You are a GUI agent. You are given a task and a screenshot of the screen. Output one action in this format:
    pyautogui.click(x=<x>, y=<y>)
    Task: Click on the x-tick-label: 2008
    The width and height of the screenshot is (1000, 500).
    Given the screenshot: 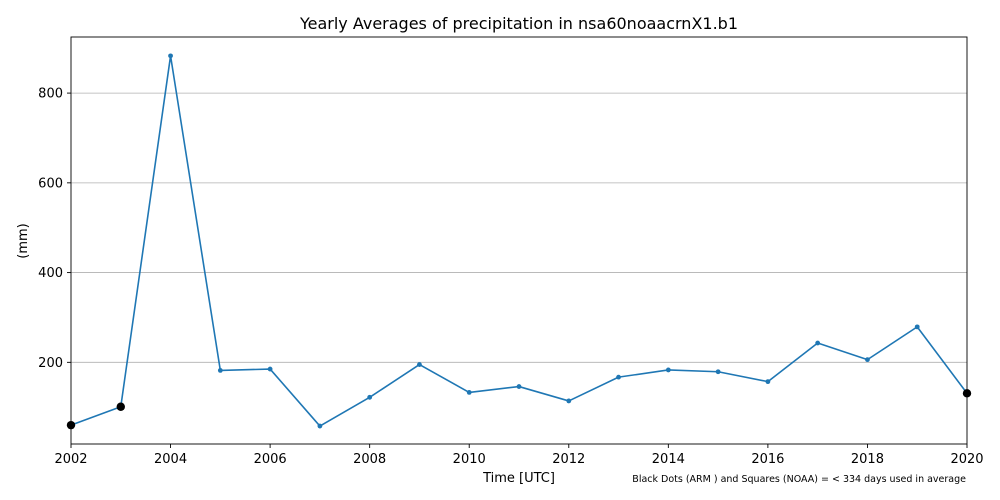 What is the action you would take?
    pyautogui.click(x=369, y=459)
    